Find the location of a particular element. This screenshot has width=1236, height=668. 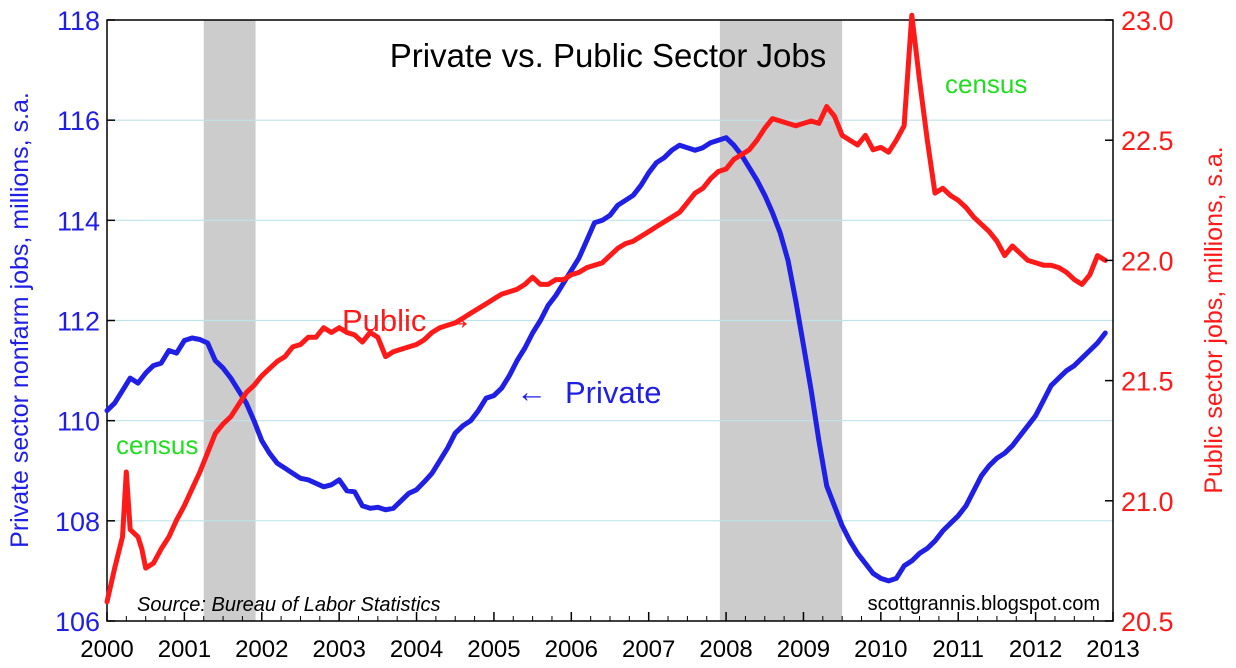

x-tick-2009: 2009 is located at coordinates (803, 649).